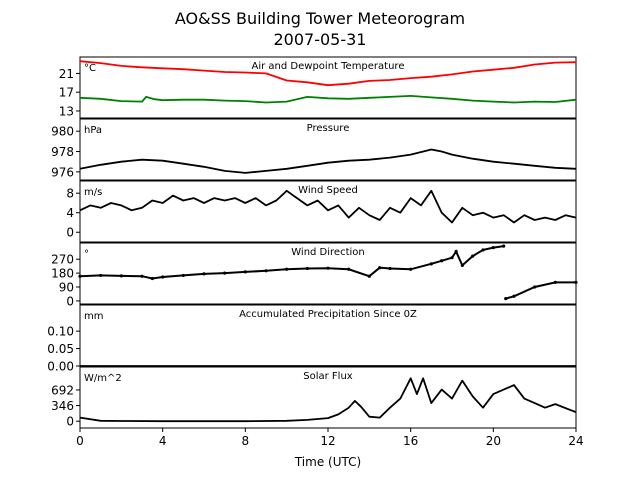 This screenshot has height=480, width=640. I want to click on y-tick-label: 0.05, so click(60, 349).